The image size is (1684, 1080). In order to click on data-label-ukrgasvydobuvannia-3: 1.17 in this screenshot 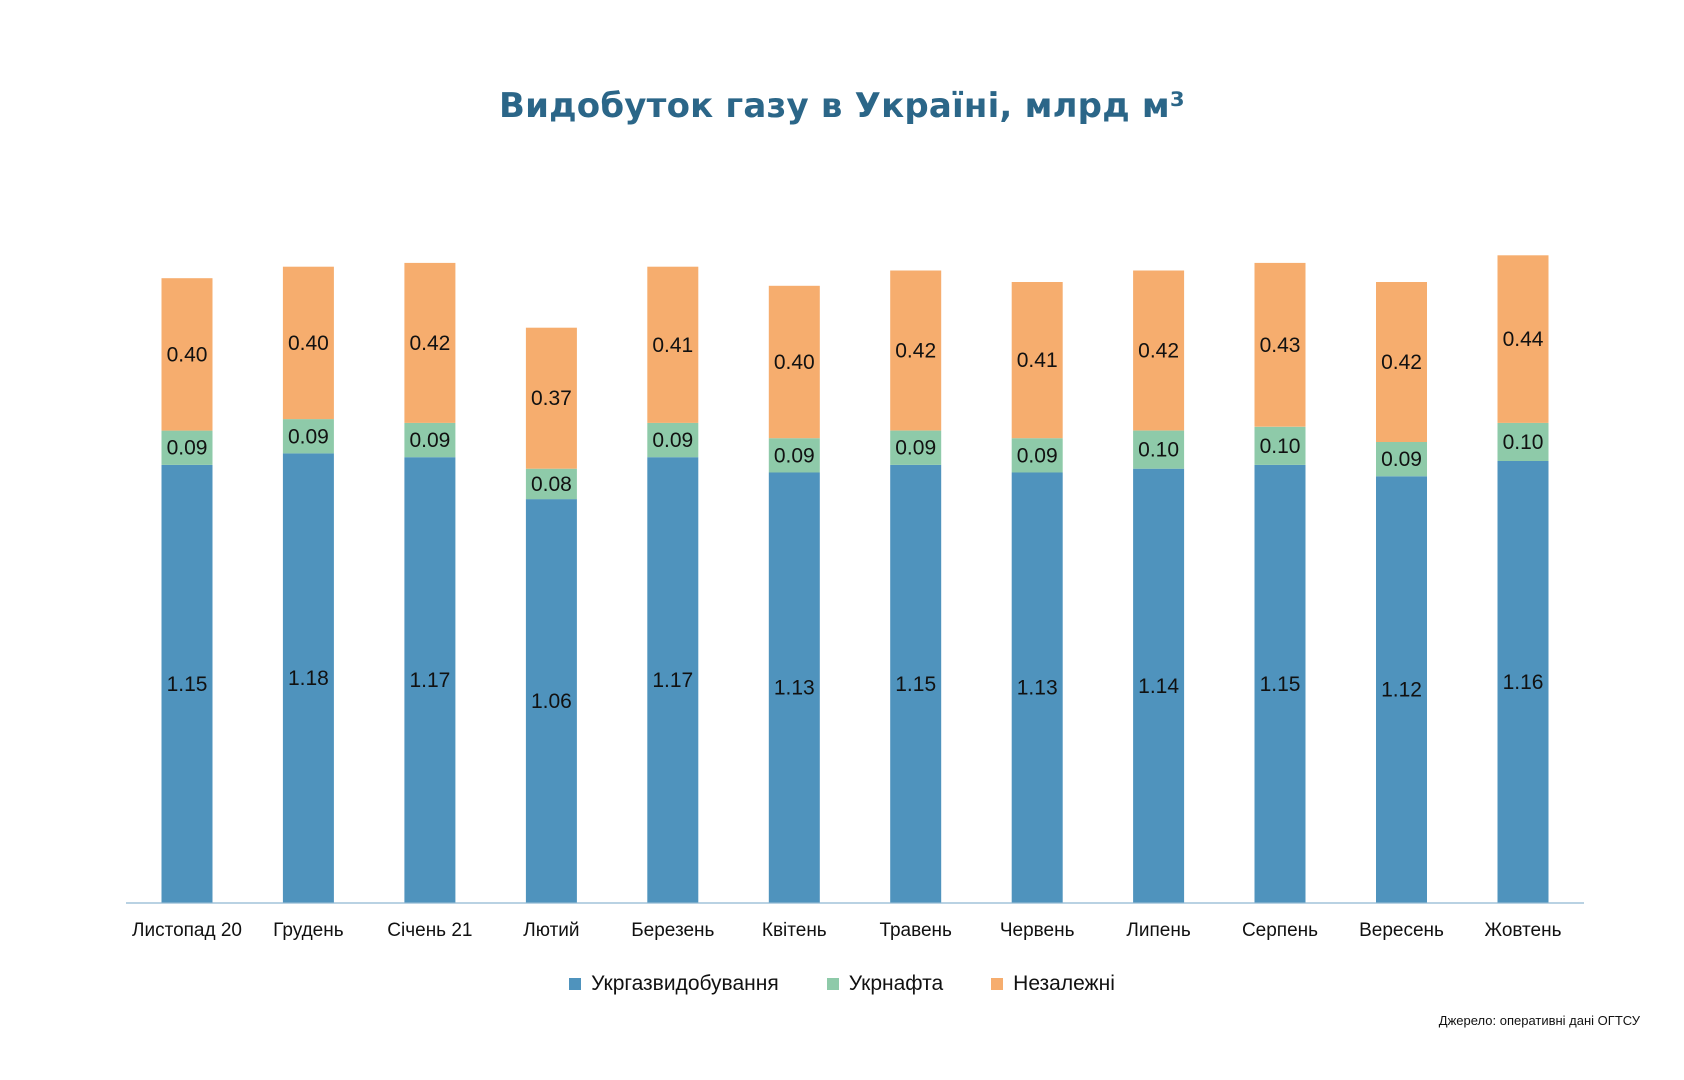, I will do `click(429, 680)`.